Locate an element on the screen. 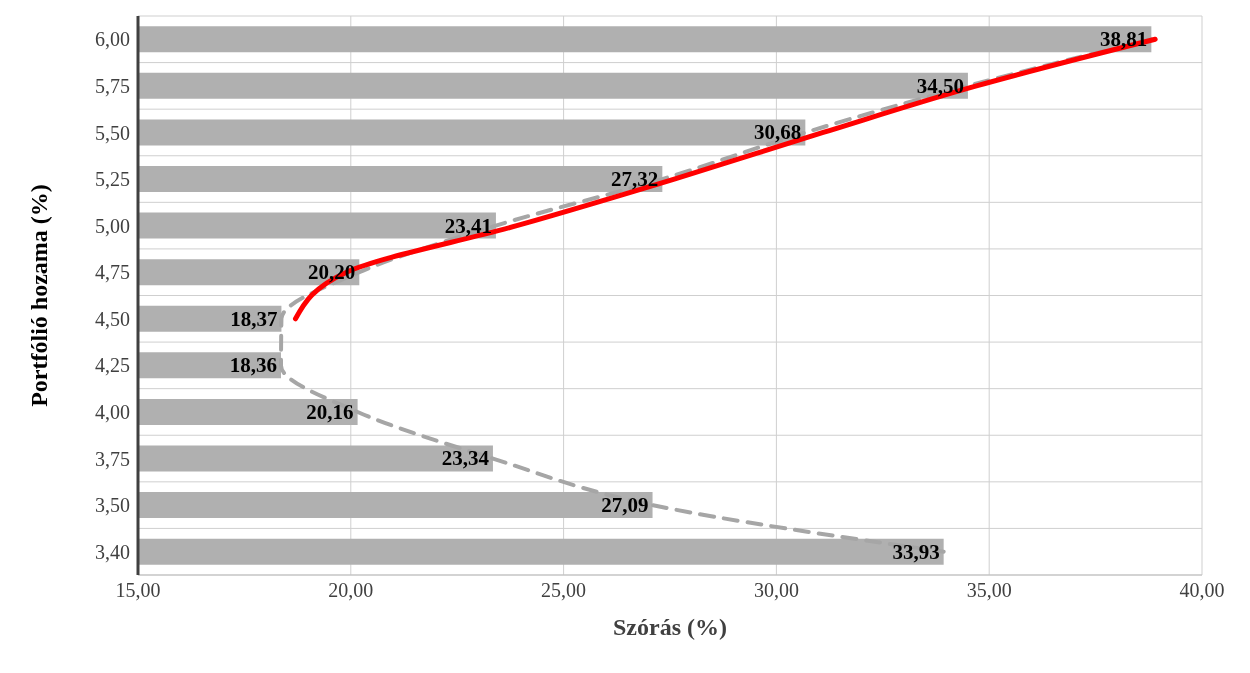  y-tick-label: 3,40 is located at coordinates (112, 551).